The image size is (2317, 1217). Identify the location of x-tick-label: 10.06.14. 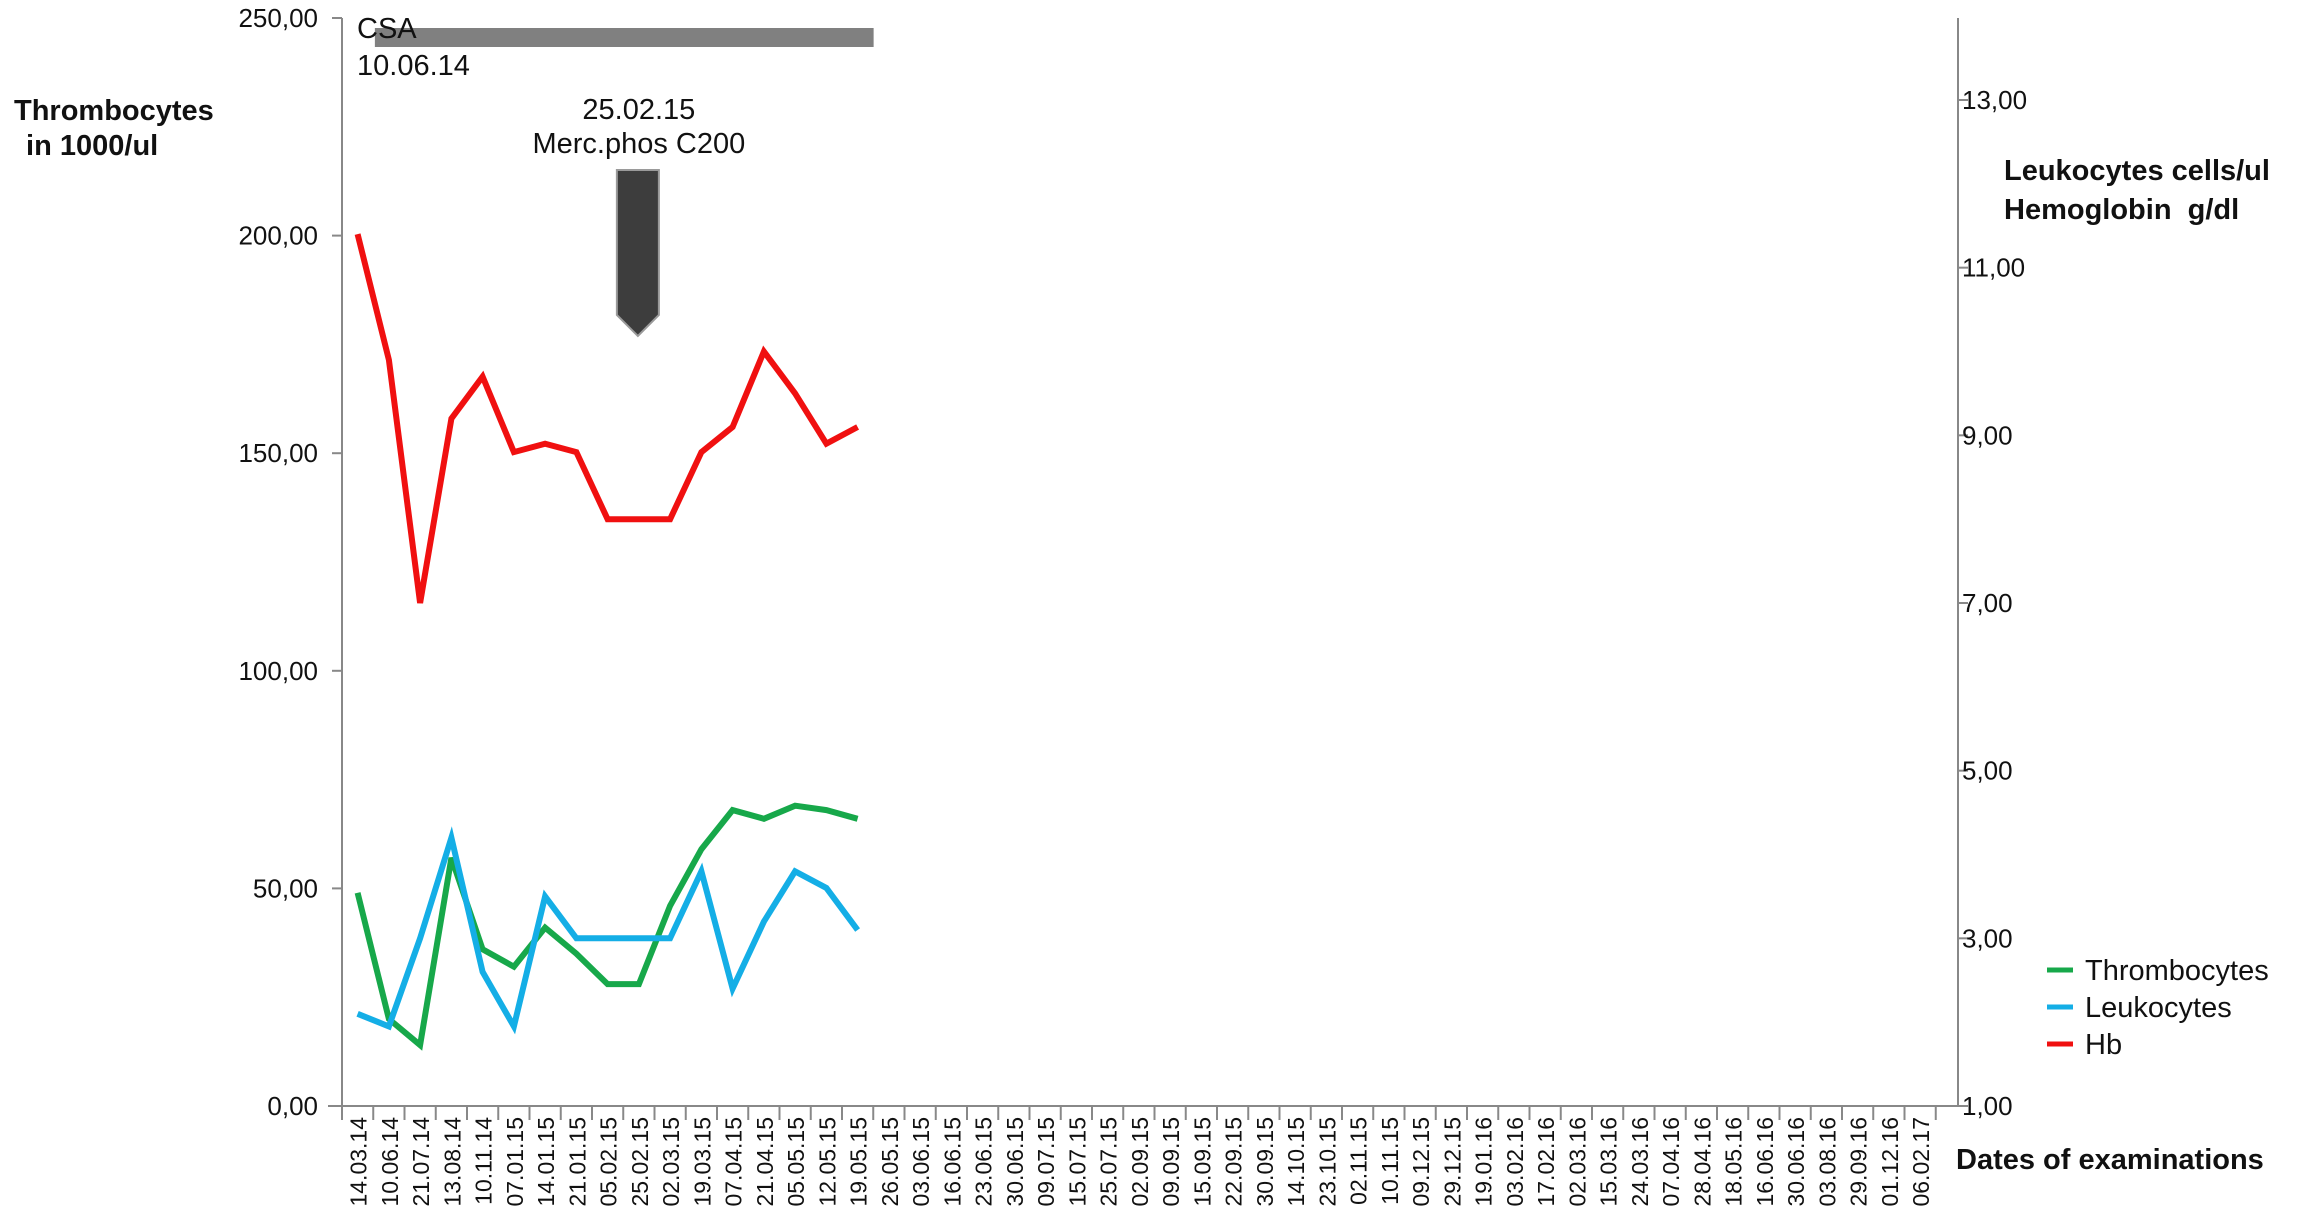
(390, 1162).